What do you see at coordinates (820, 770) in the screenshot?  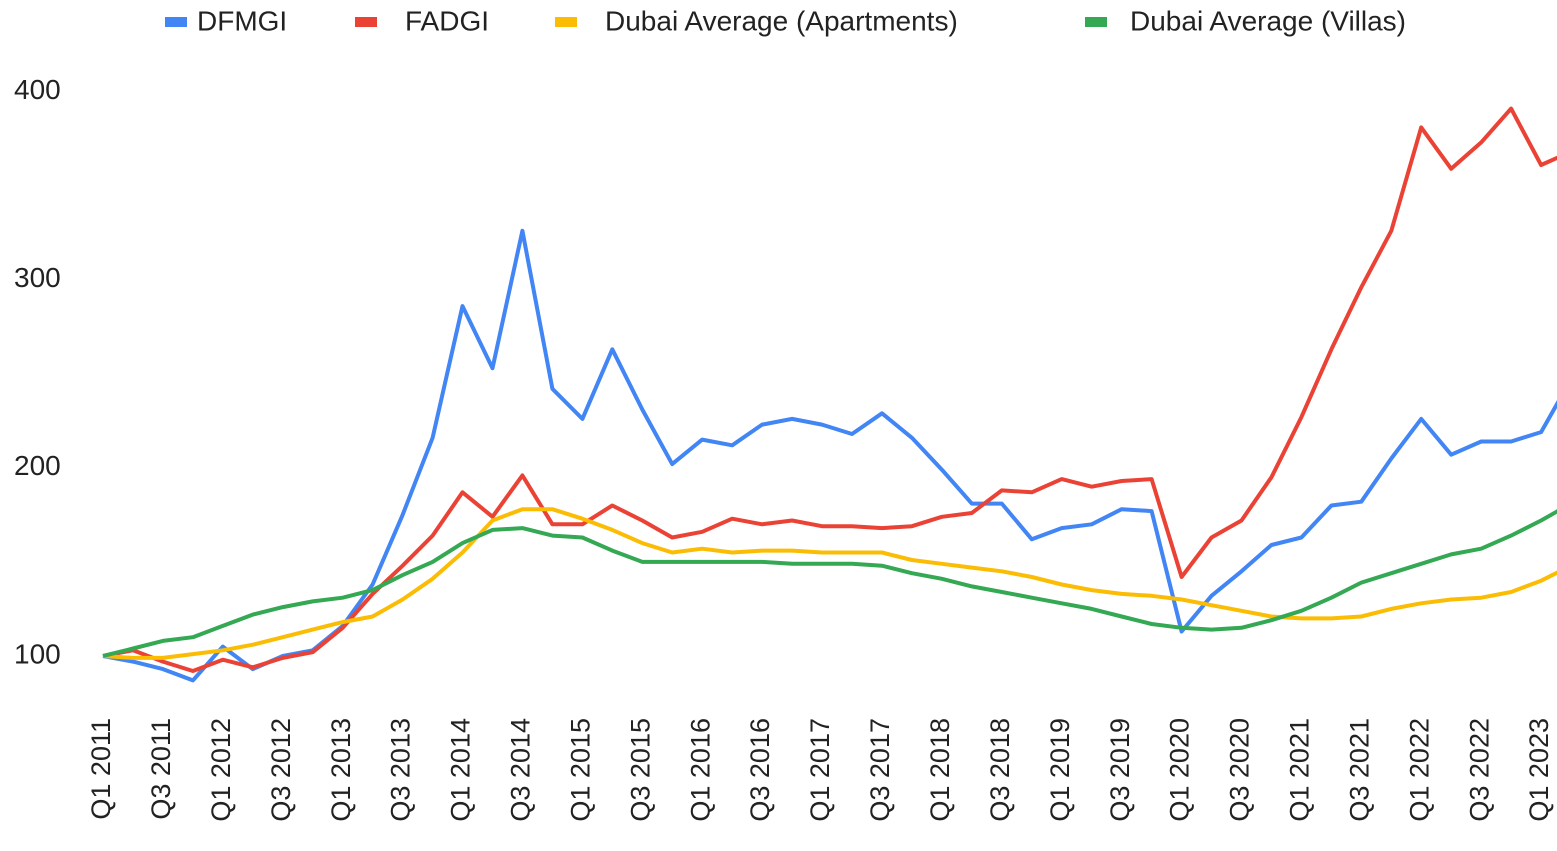 I see `x-tick-label: Q1 2017` at bounding box center [820, 770].